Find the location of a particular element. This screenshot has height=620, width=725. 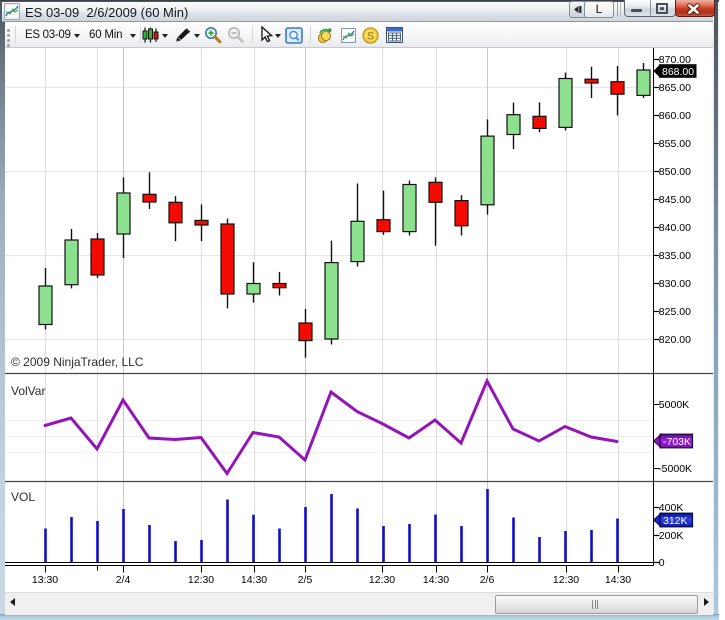

svg-text: 2/4 is located at coordinates (123, 580).